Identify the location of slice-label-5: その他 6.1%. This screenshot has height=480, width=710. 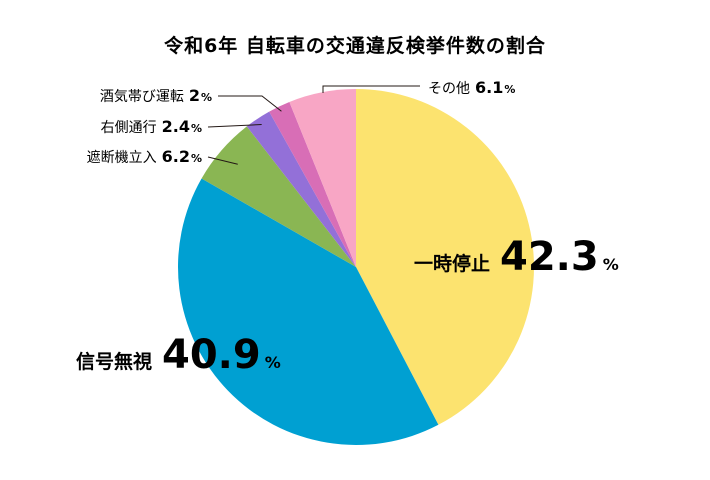
(471, 87).